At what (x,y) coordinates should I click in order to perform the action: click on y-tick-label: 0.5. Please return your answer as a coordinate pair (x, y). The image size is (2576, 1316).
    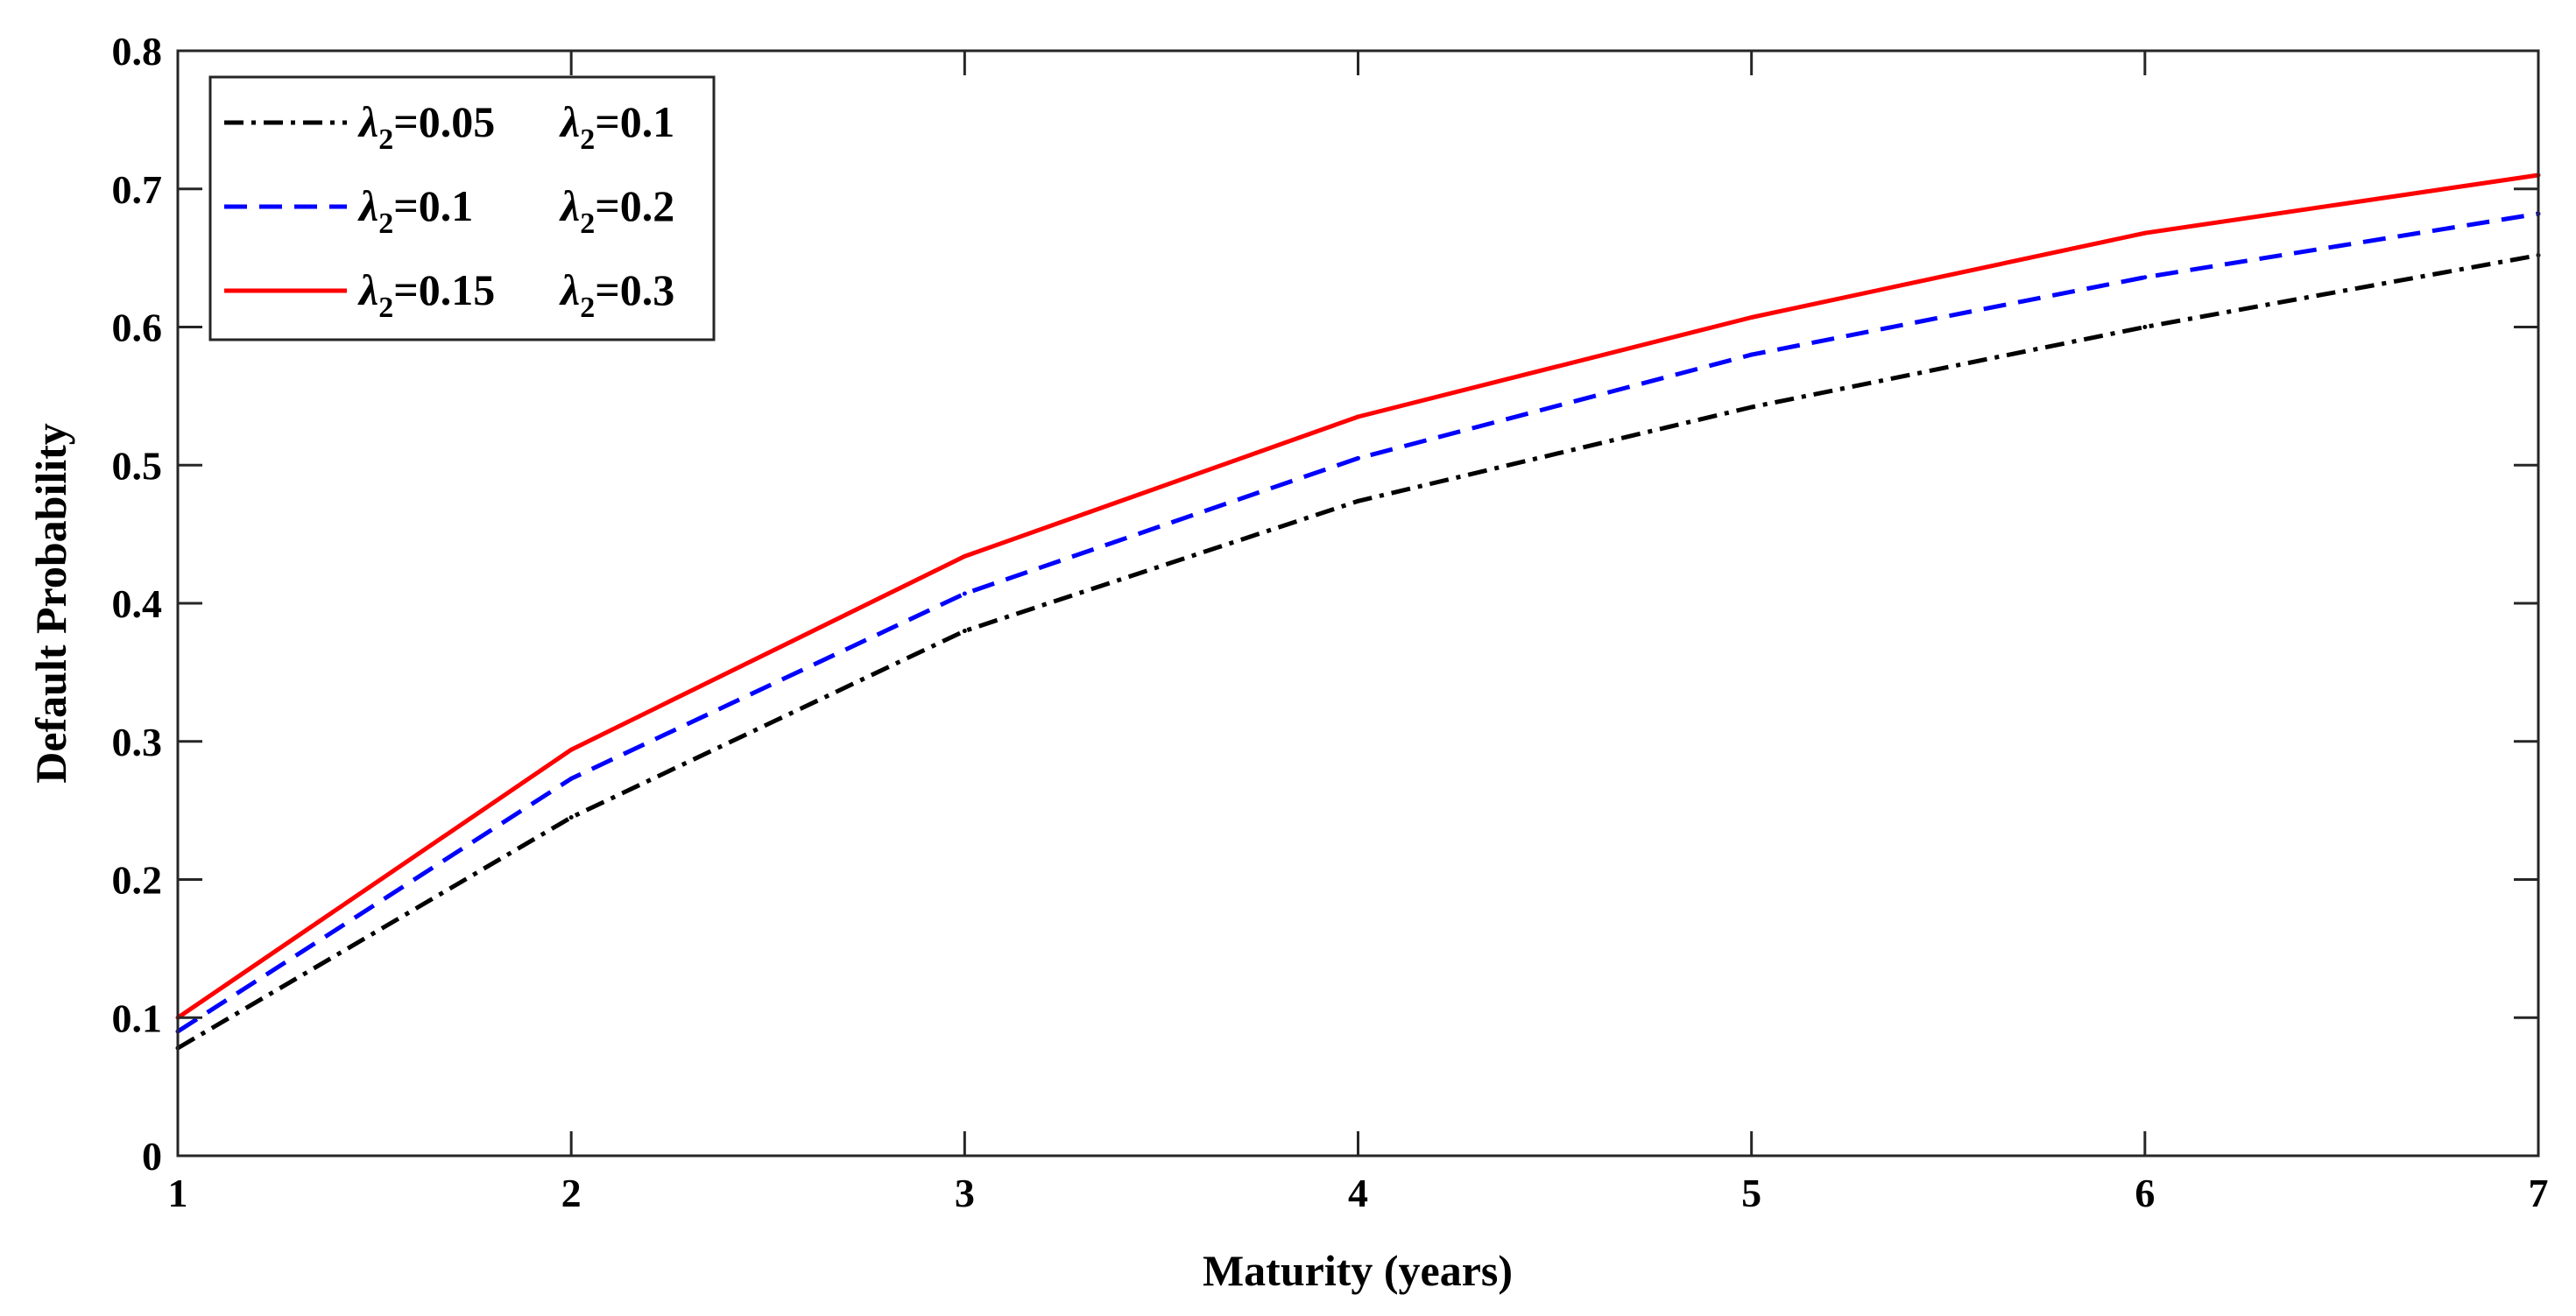
    Looking at the image, I should click on (137, 465).